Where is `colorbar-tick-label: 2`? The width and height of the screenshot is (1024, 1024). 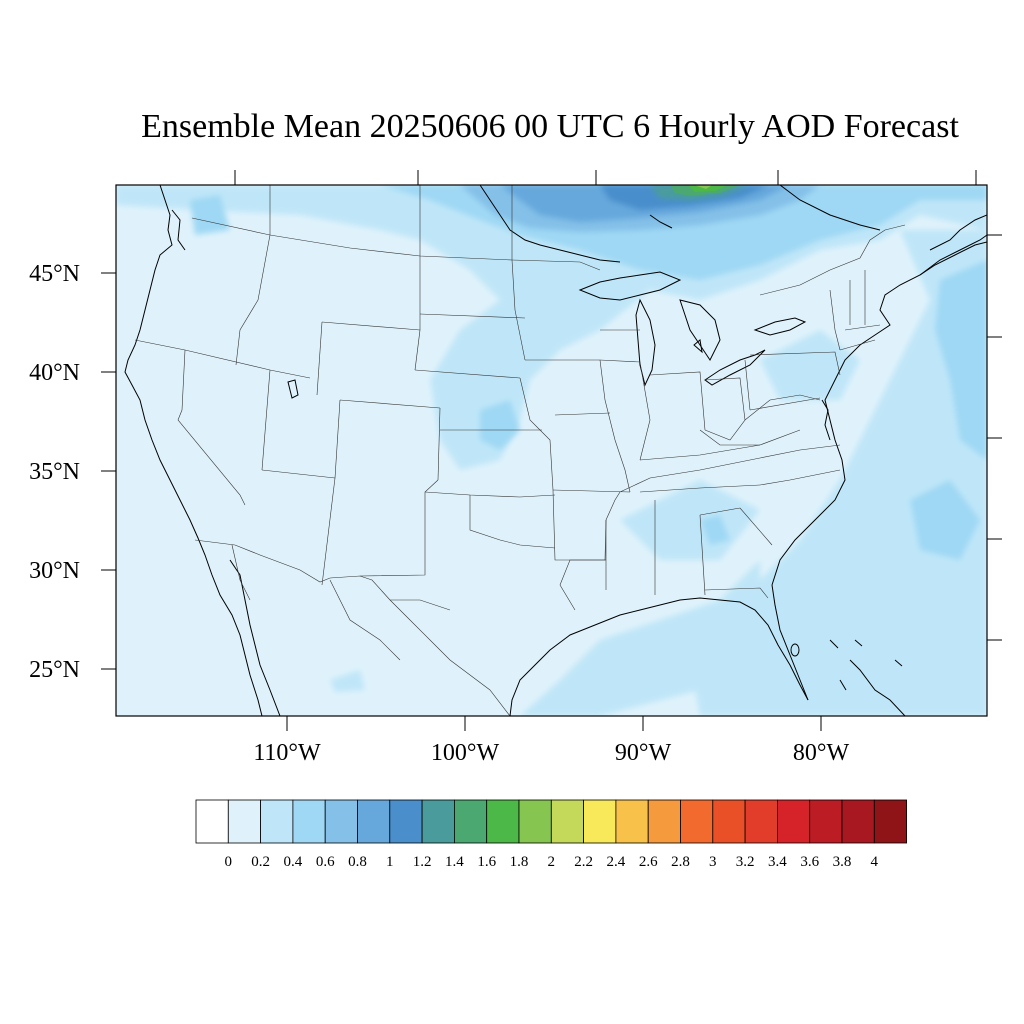 colorbar-tick-label: 2 is located at coordinates (552, 862).